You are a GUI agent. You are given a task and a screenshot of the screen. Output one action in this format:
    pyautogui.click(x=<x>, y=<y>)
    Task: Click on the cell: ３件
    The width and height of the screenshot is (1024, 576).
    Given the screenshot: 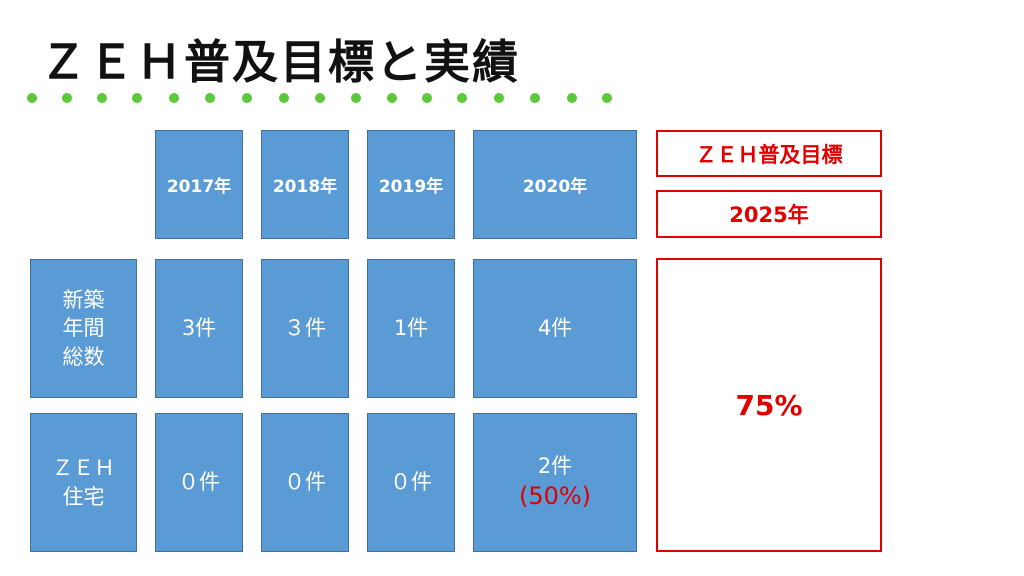 What is the action you would take?
    pyautogui.click(x=305, y=328)
    